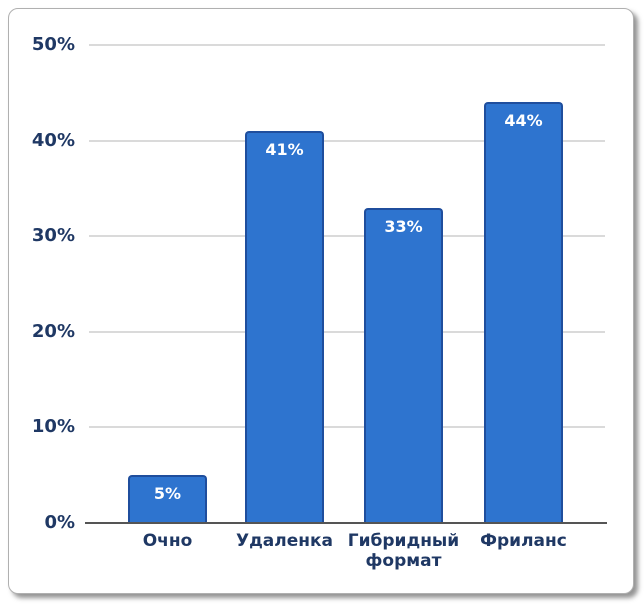 The width and height of the screenshot is (644, 606). What do you see at coordinates (403, 365) in the screenshot?
I see `bar: 33%` at bounding box center [403, 365].